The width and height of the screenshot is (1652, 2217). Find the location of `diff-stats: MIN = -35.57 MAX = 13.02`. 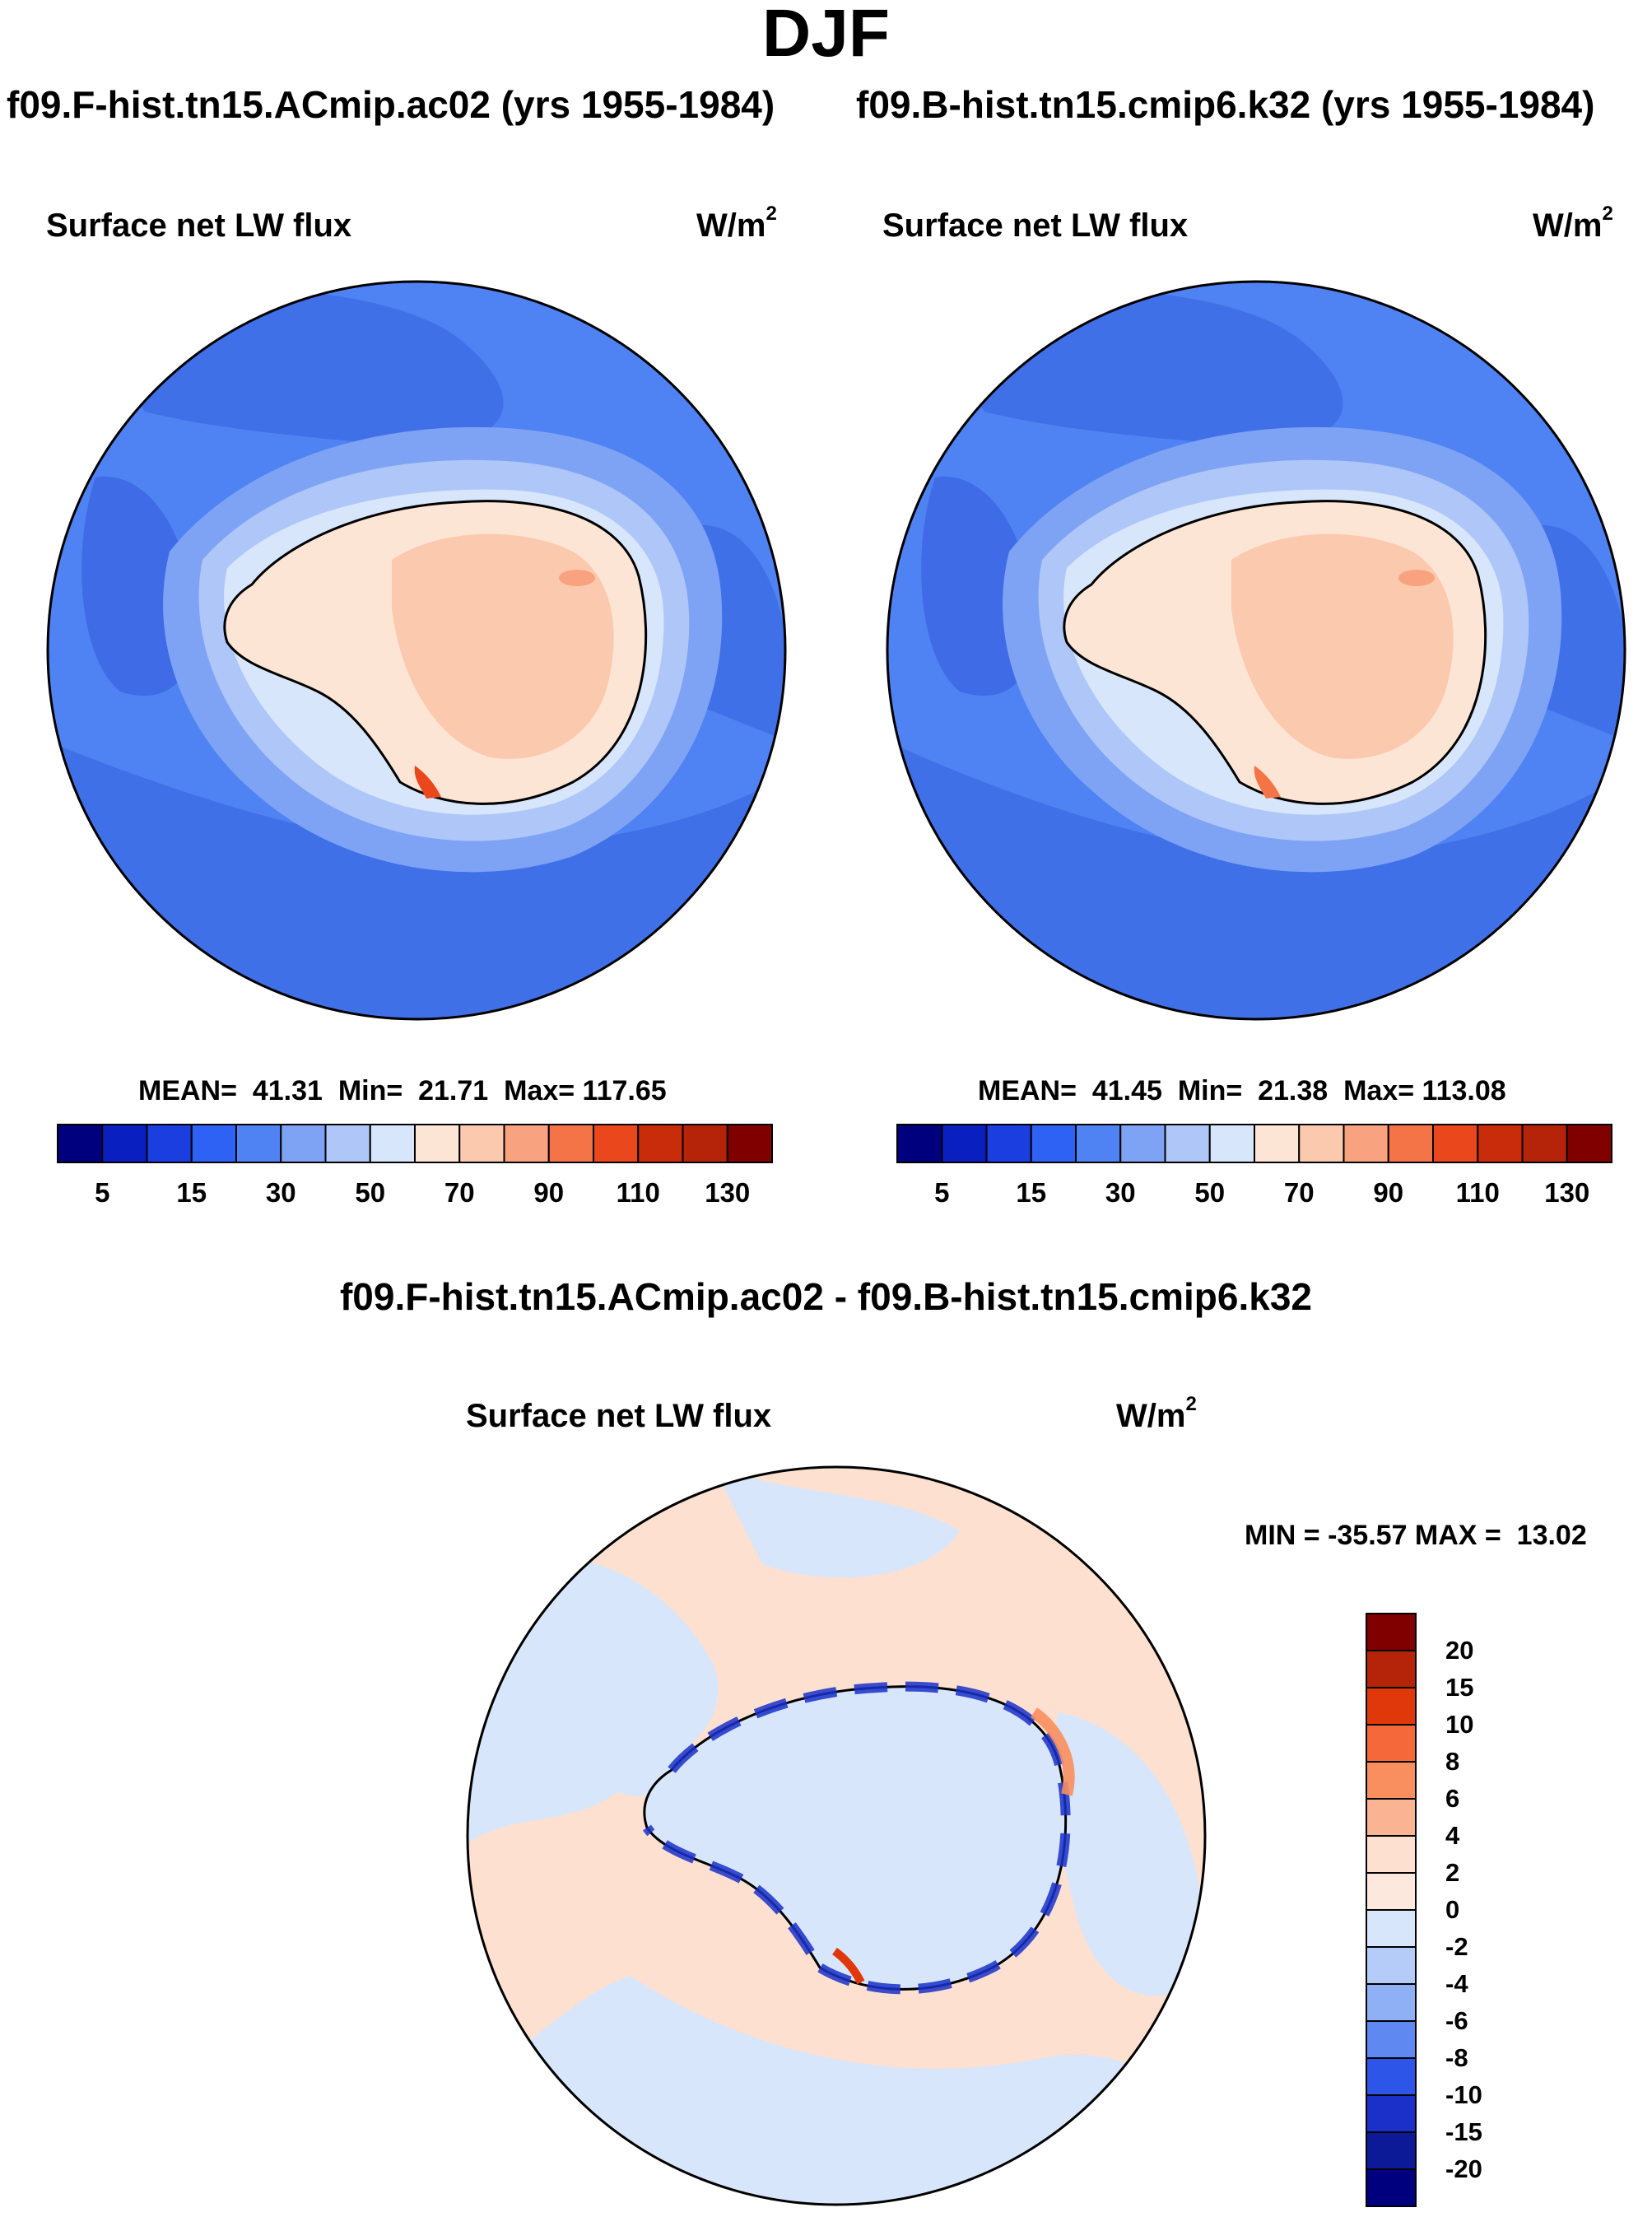

diff-stats: MIN = -35.57 MAX = 13.02 is located at coordinates (1416, 1535).